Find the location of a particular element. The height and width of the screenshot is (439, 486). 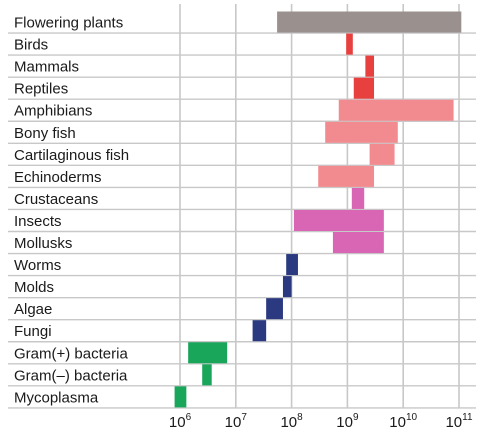

range-bar-mollusks is located at coordinates (358, 243).